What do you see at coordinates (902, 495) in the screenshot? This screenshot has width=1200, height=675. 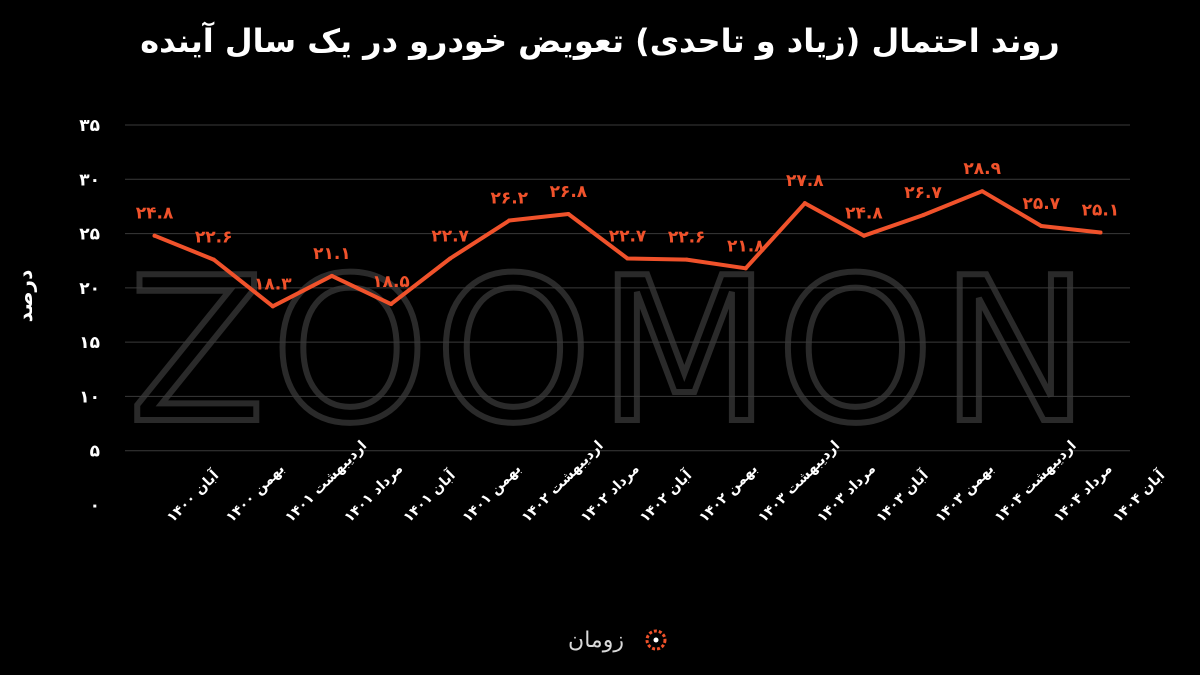 I see `x-tick-label: آبان ۱۴۰۳` at bounding box center [902, 495].